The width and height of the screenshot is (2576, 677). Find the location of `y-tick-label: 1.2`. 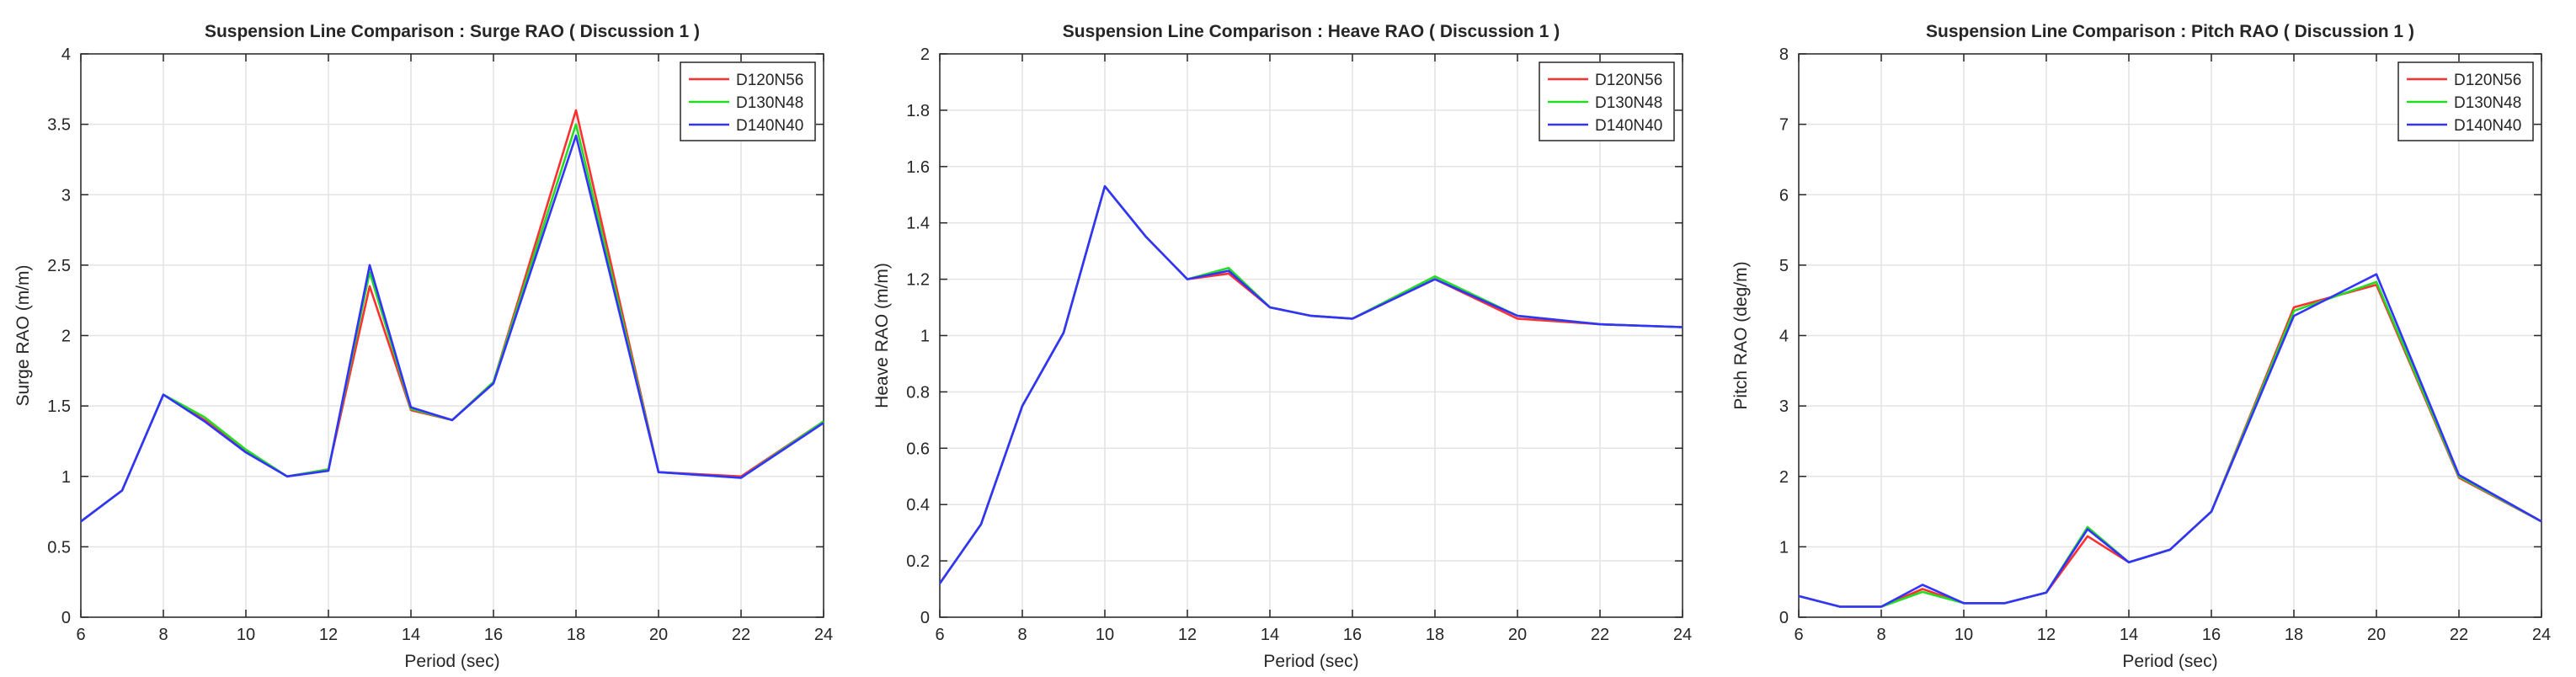

y-tick-label: 1.2 is located at coordinates (918, 280).